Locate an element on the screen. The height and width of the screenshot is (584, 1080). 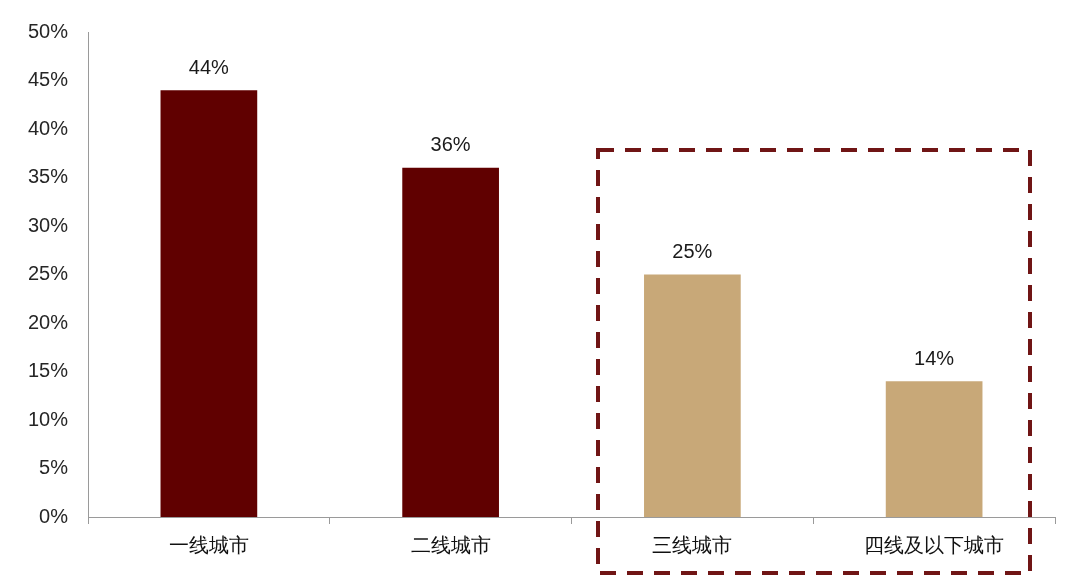
x-tick-label: 一线城市 is located at coordinates (208, 544).